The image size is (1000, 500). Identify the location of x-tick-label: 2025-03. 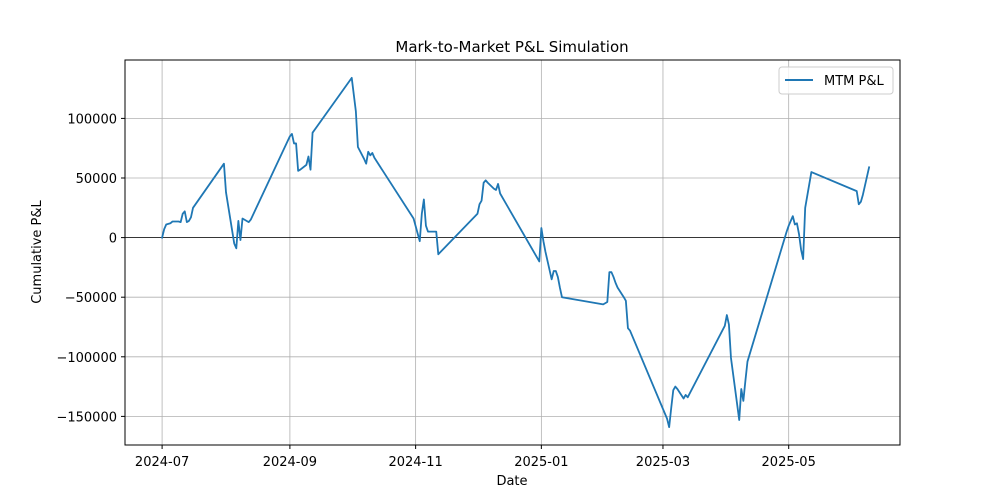
(663, 462).